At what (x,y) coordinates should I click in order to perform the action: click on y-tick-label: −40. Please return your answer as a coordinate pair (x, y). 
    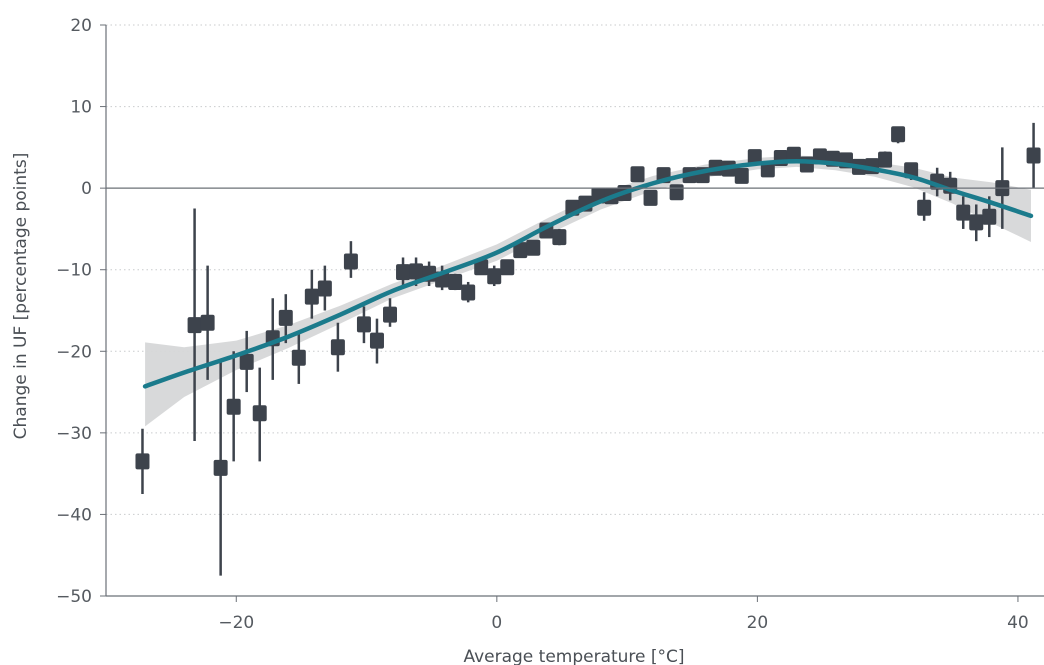
    Looking at the image, I should click on (74, 515).